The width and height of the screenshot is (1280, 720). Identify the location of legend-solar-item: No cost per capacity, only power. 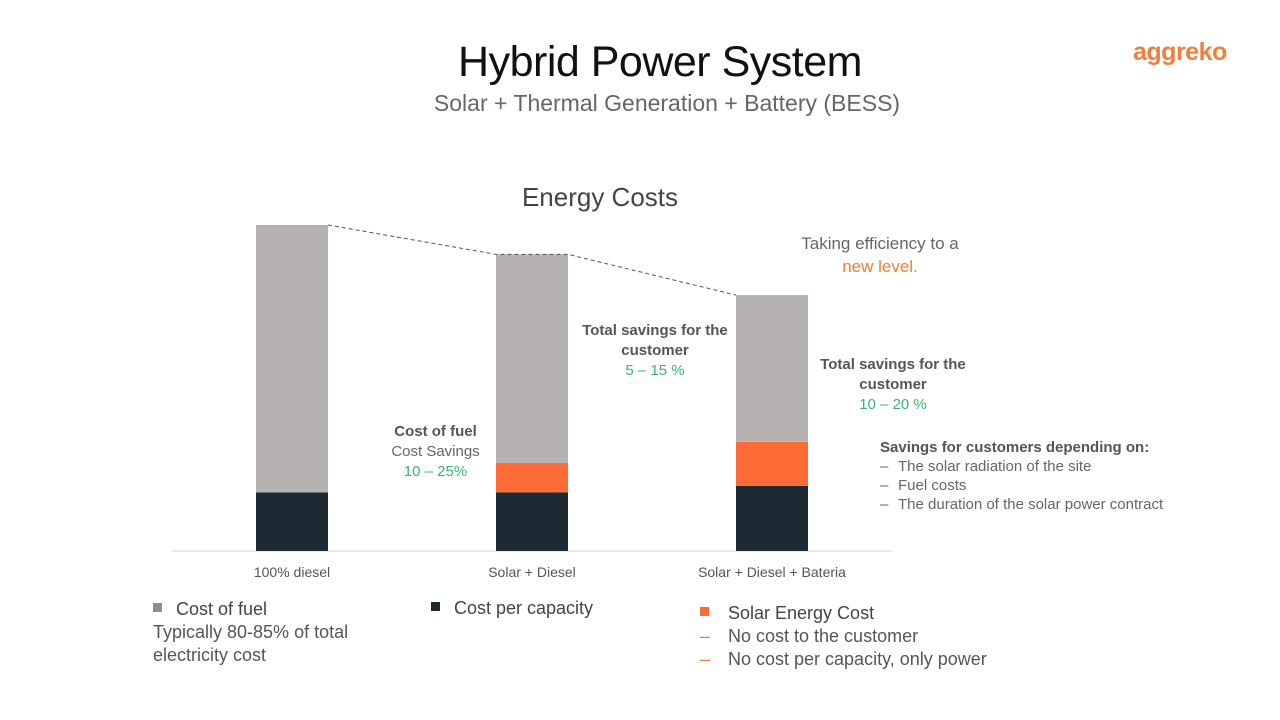
(857, 659).